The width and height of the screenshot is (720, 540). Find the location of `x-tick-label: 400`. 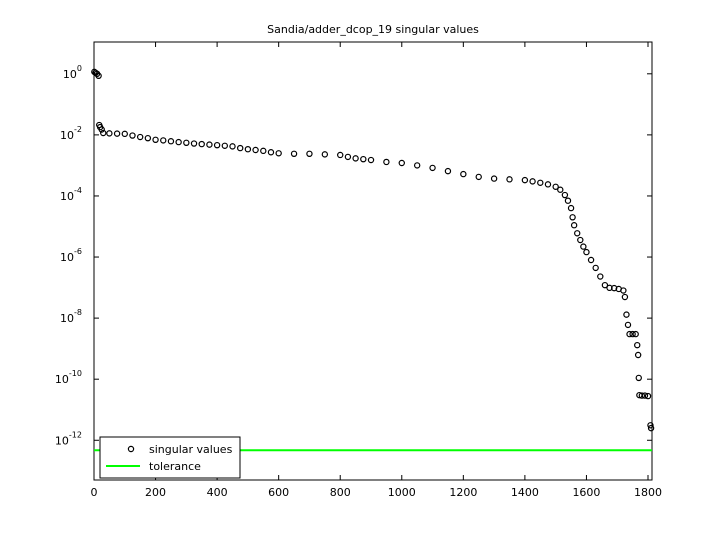

x-tick-label: 400 is located at coordinates (217, 492).